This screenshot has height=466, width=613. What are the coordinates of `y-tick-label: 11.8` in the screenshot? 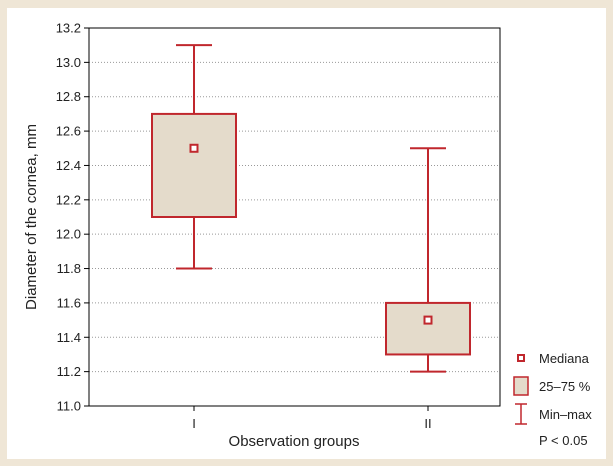 It's located at (69, 268).